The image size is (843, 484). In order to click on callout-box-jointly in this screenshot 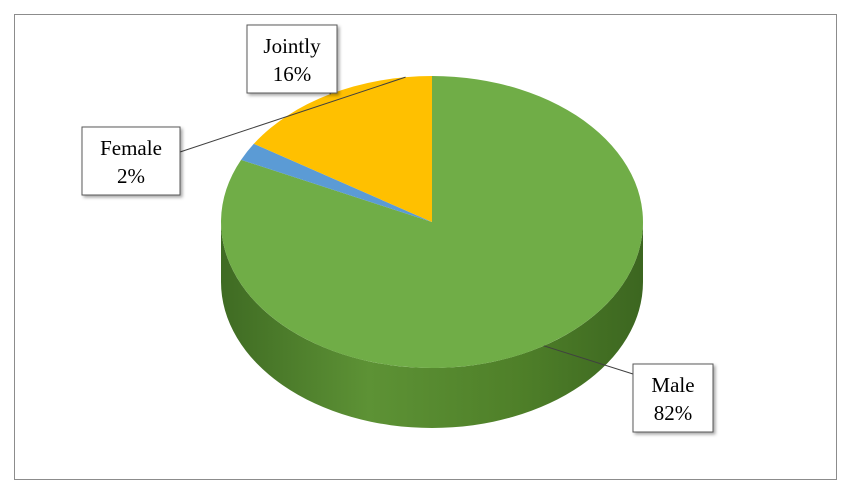, I will do `click(292, 59)`.